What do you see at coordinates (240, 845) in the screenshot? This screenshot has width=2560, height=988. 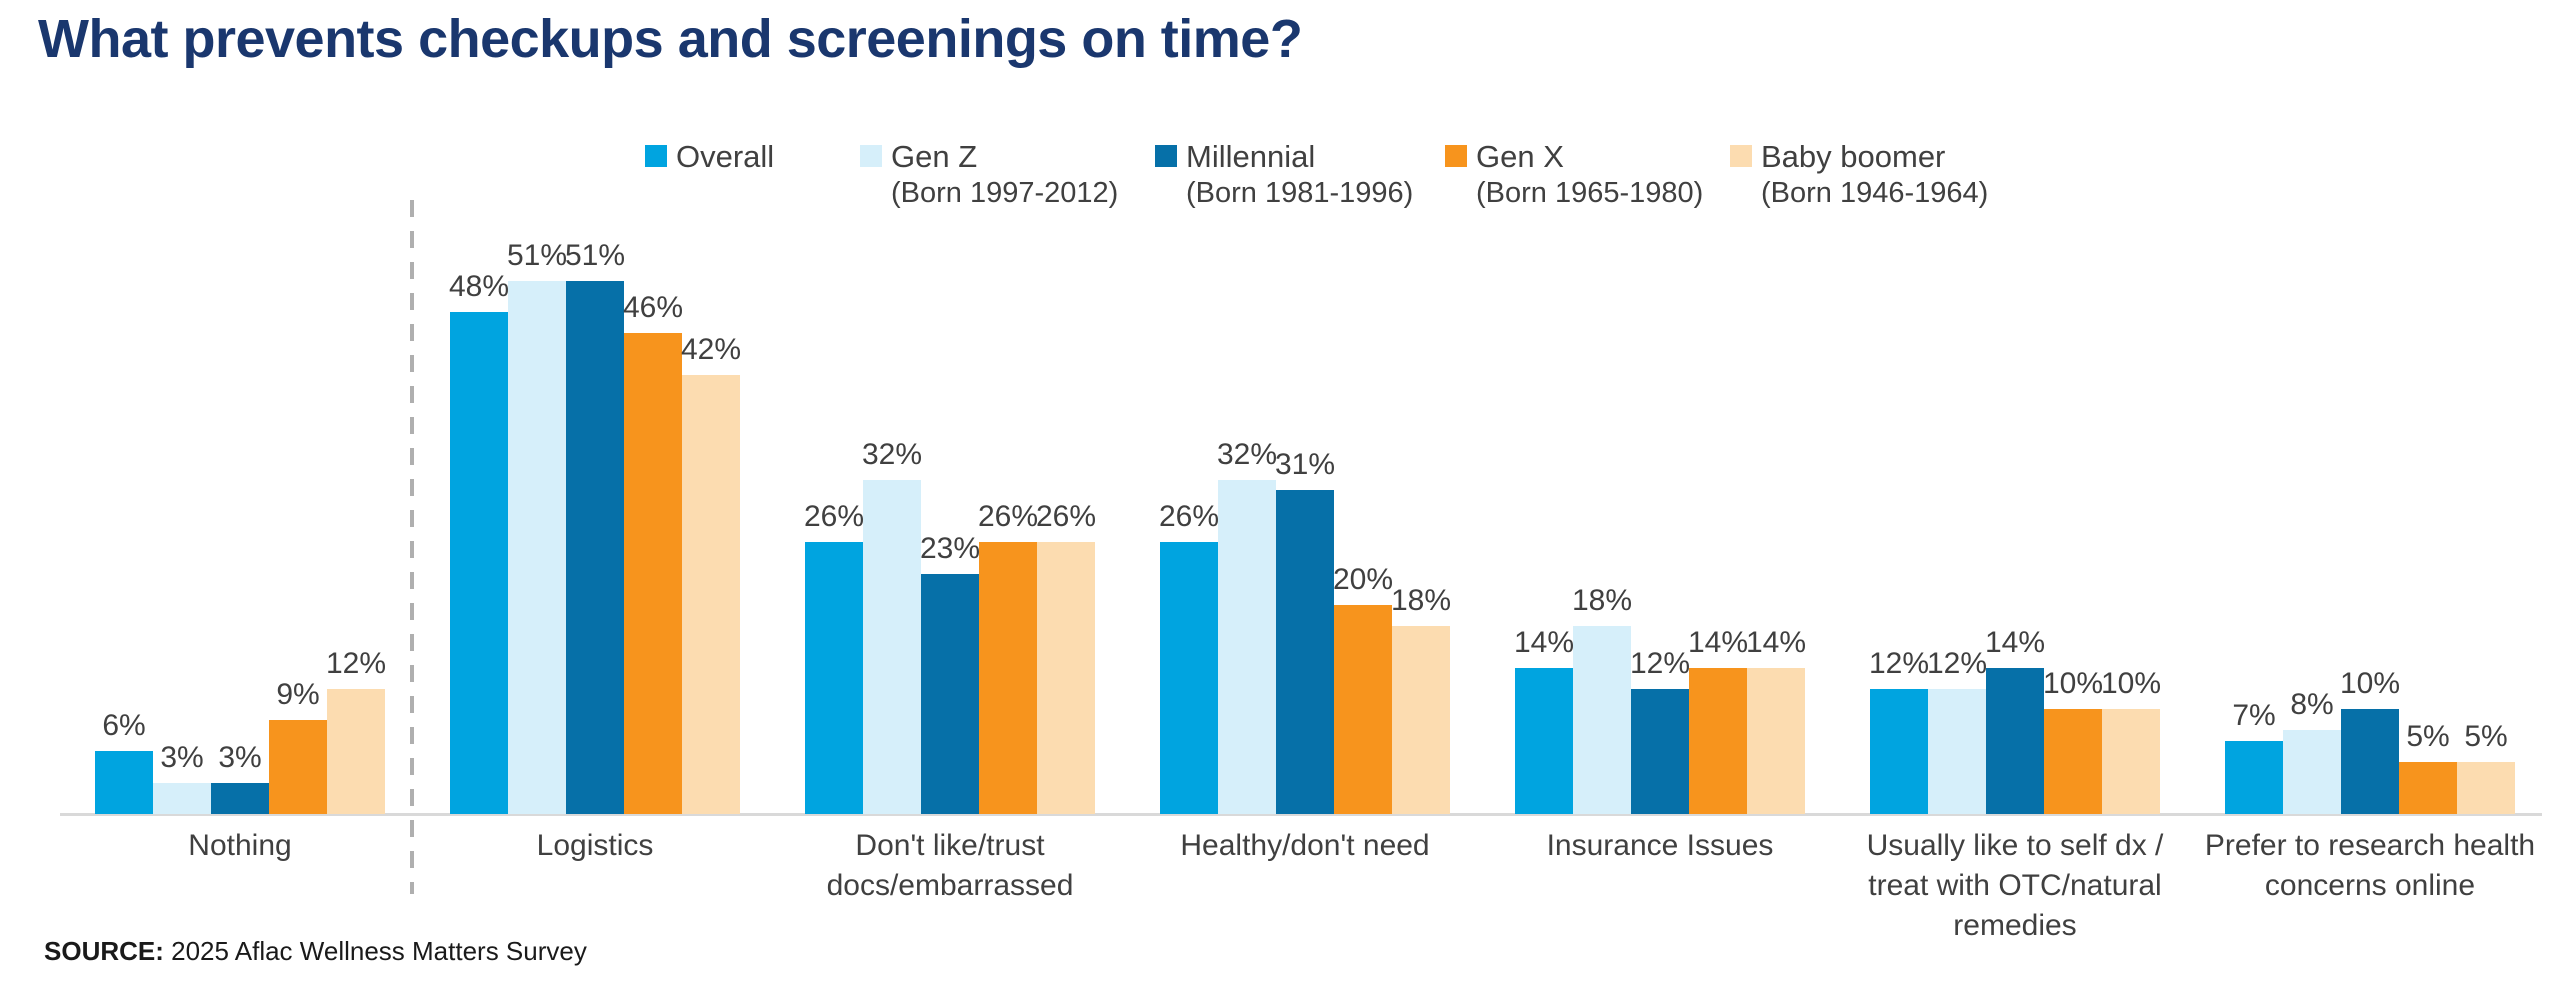 I see `category-label: Nothing` at bounding box center [240, 845].